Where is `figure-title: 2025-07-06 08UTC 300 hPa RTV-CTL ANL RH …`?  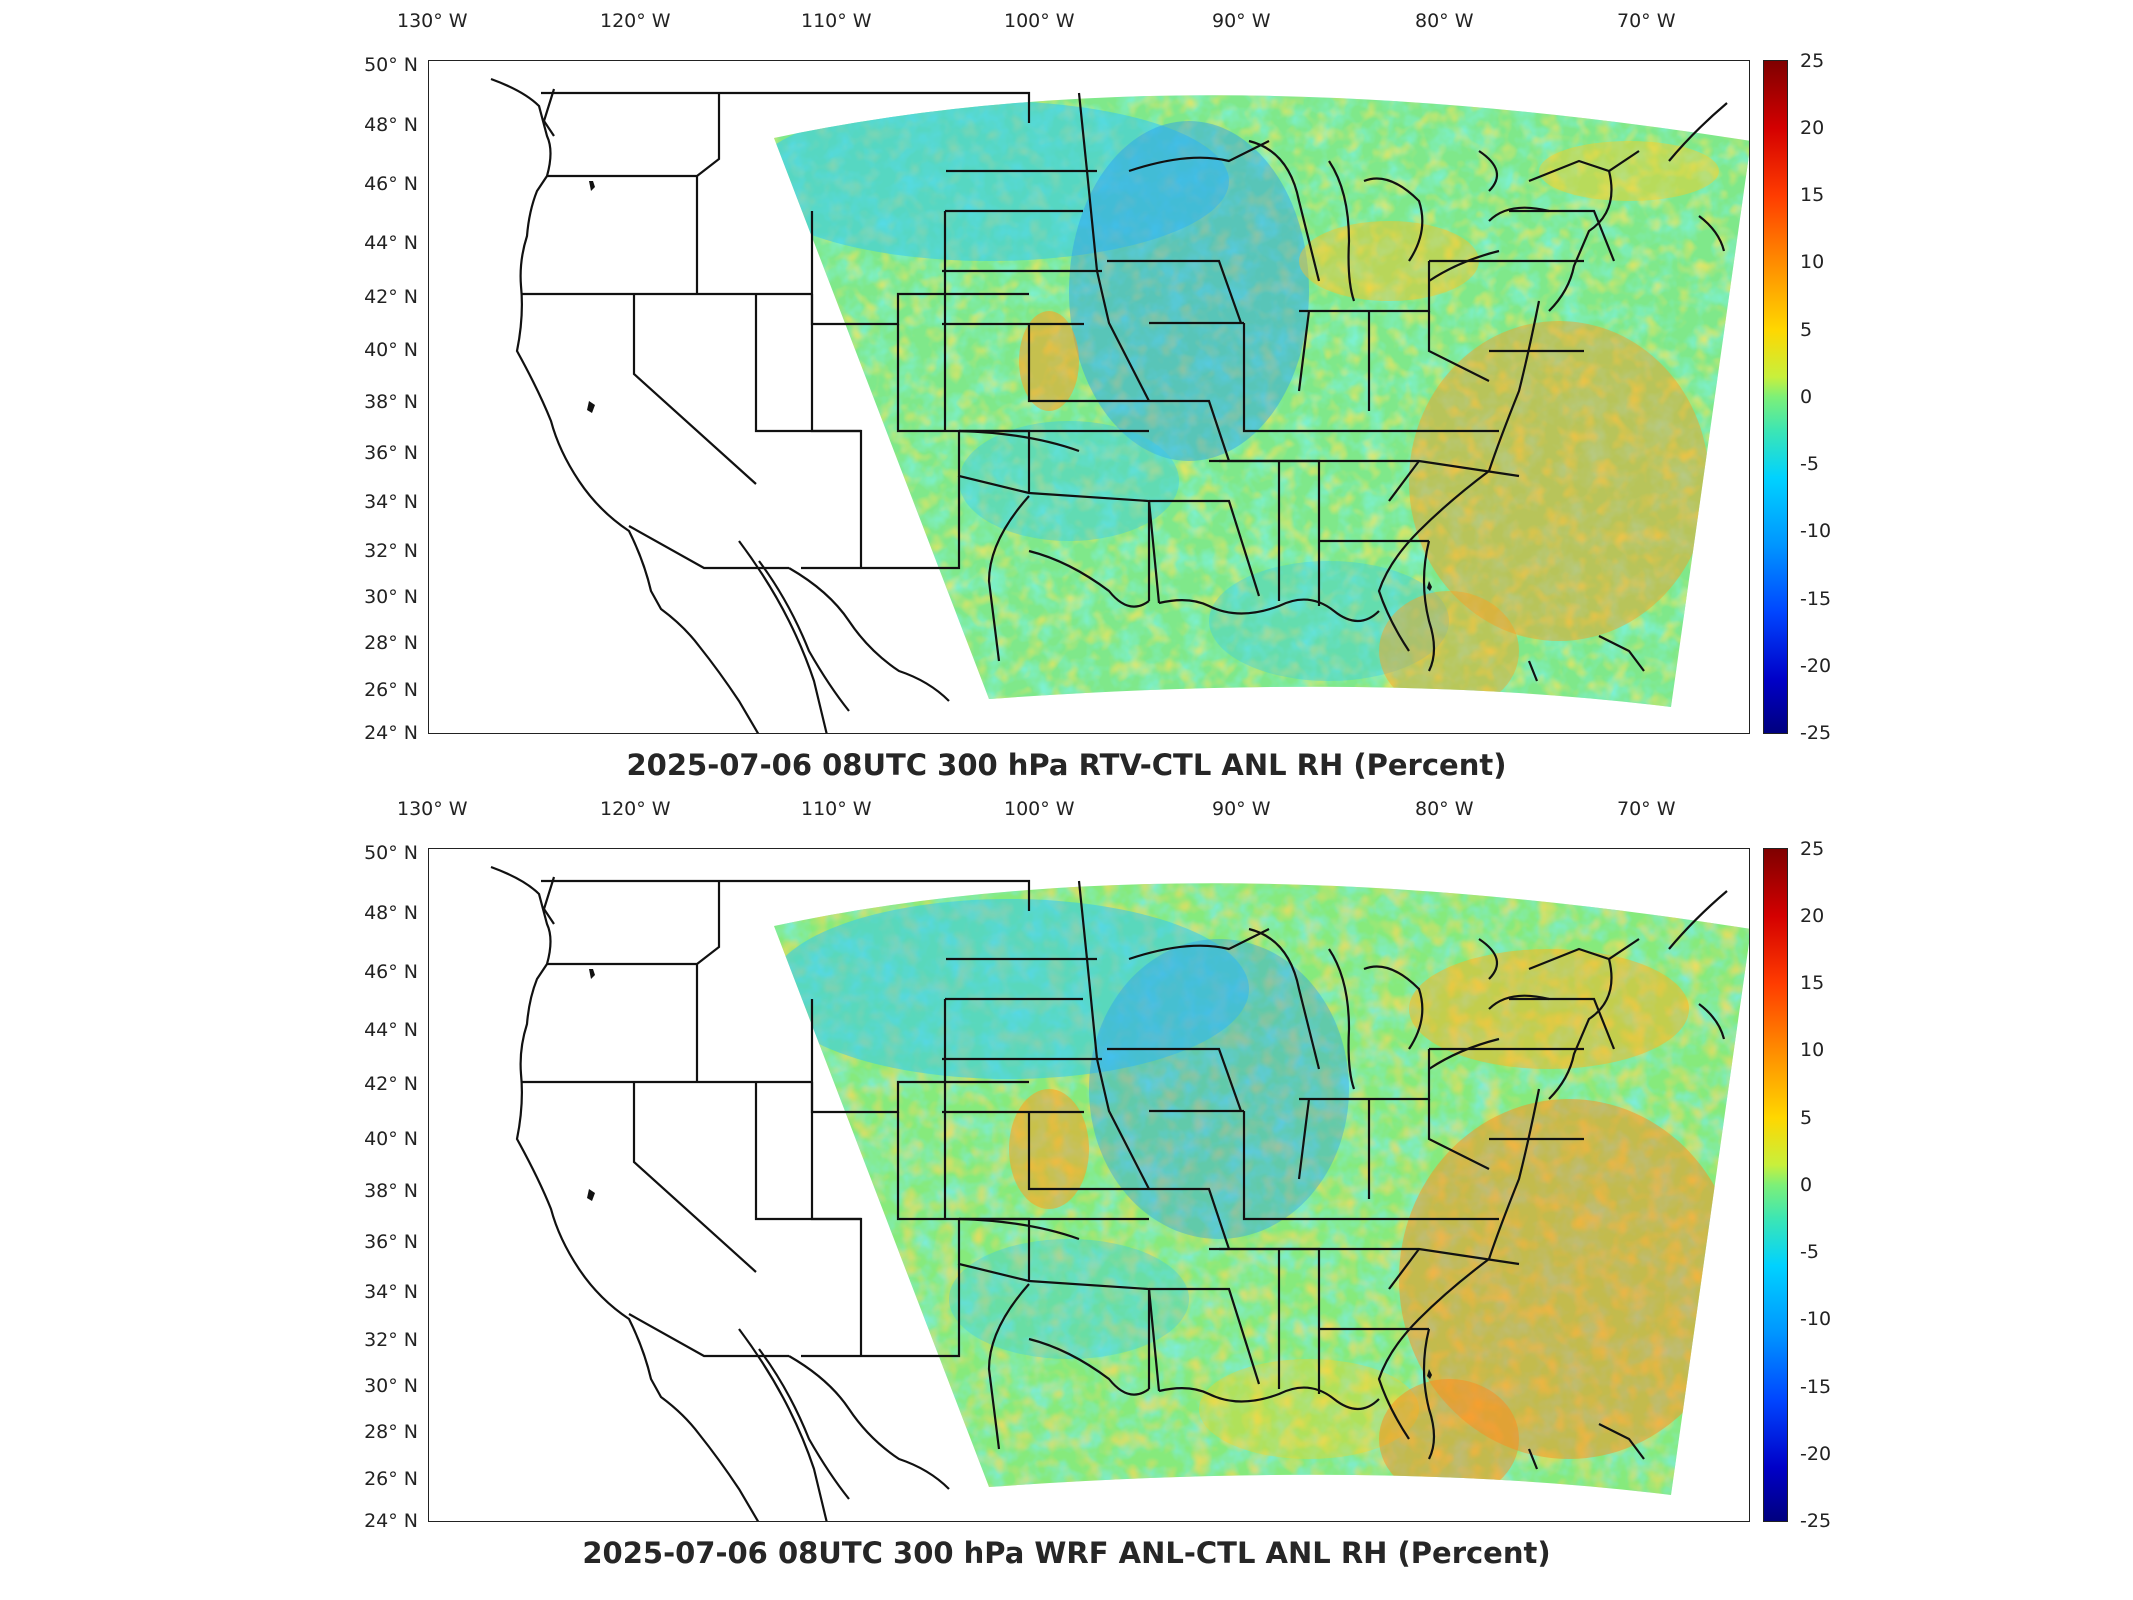 figure-title: 2025-07-06 08UTC 300 hPa RTV-CTL ANL RH … is located at coordinates (1066, 765).